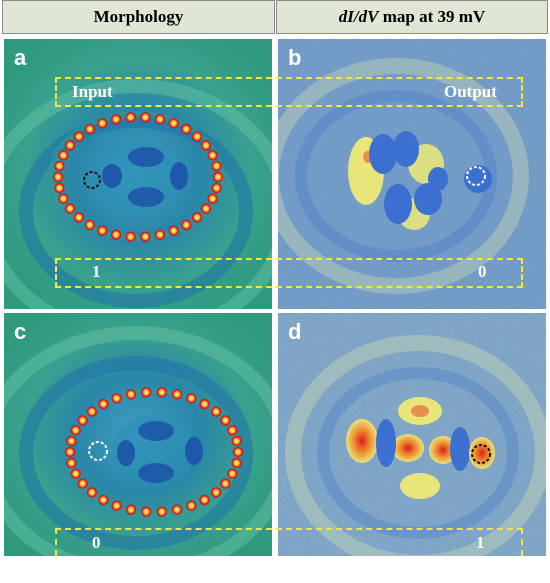 The width and height of the screenshot is (550, 583). What do you see at coordinates (289, 273) in the screenshot?
I see `state-box-top` at bounding box center [289, 273].